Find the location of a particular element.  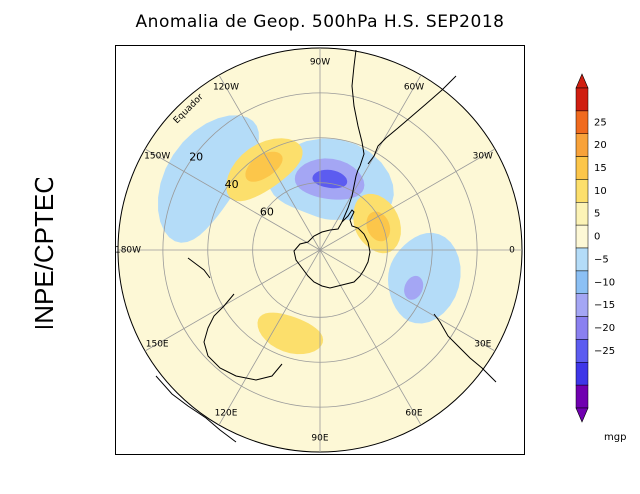

colorbar-tick-label: −10 is located at coordinates (604, 282).